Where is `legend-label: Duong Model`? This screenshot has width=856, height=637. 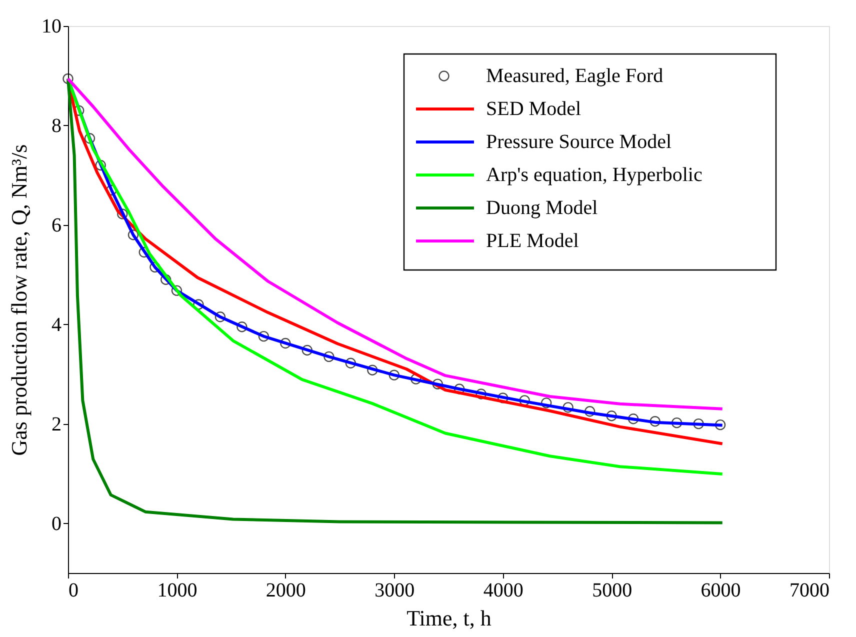
legend-label: Duong Model is located at coordinates (542, 208).